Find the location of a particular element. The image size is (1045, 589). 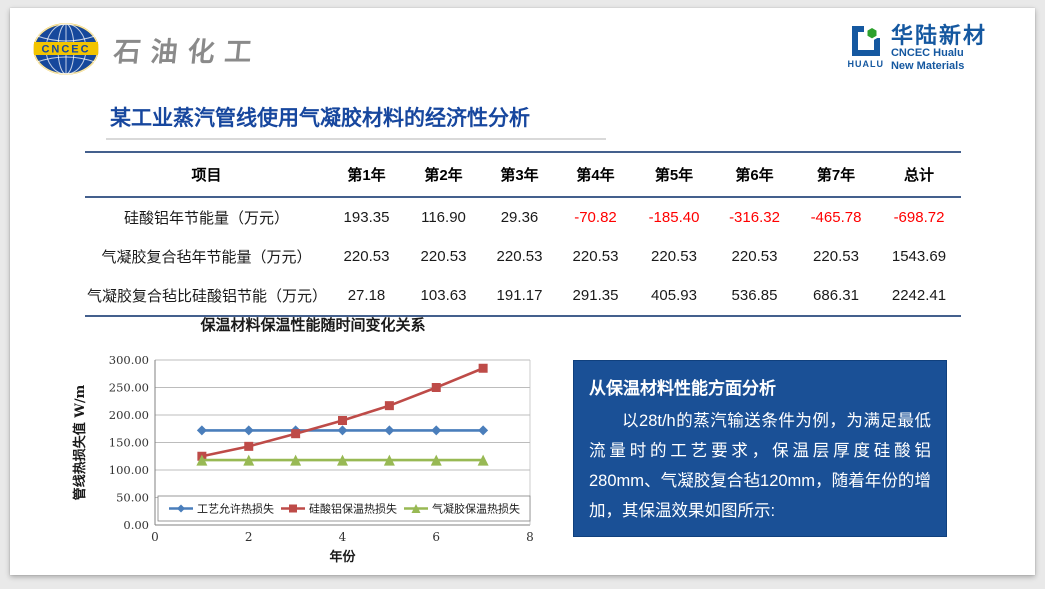

table-header: 项目 第1年 第2年 第3年 第4年 第5年 第6年 第7年 总计 is located at coordinates (523, 174).